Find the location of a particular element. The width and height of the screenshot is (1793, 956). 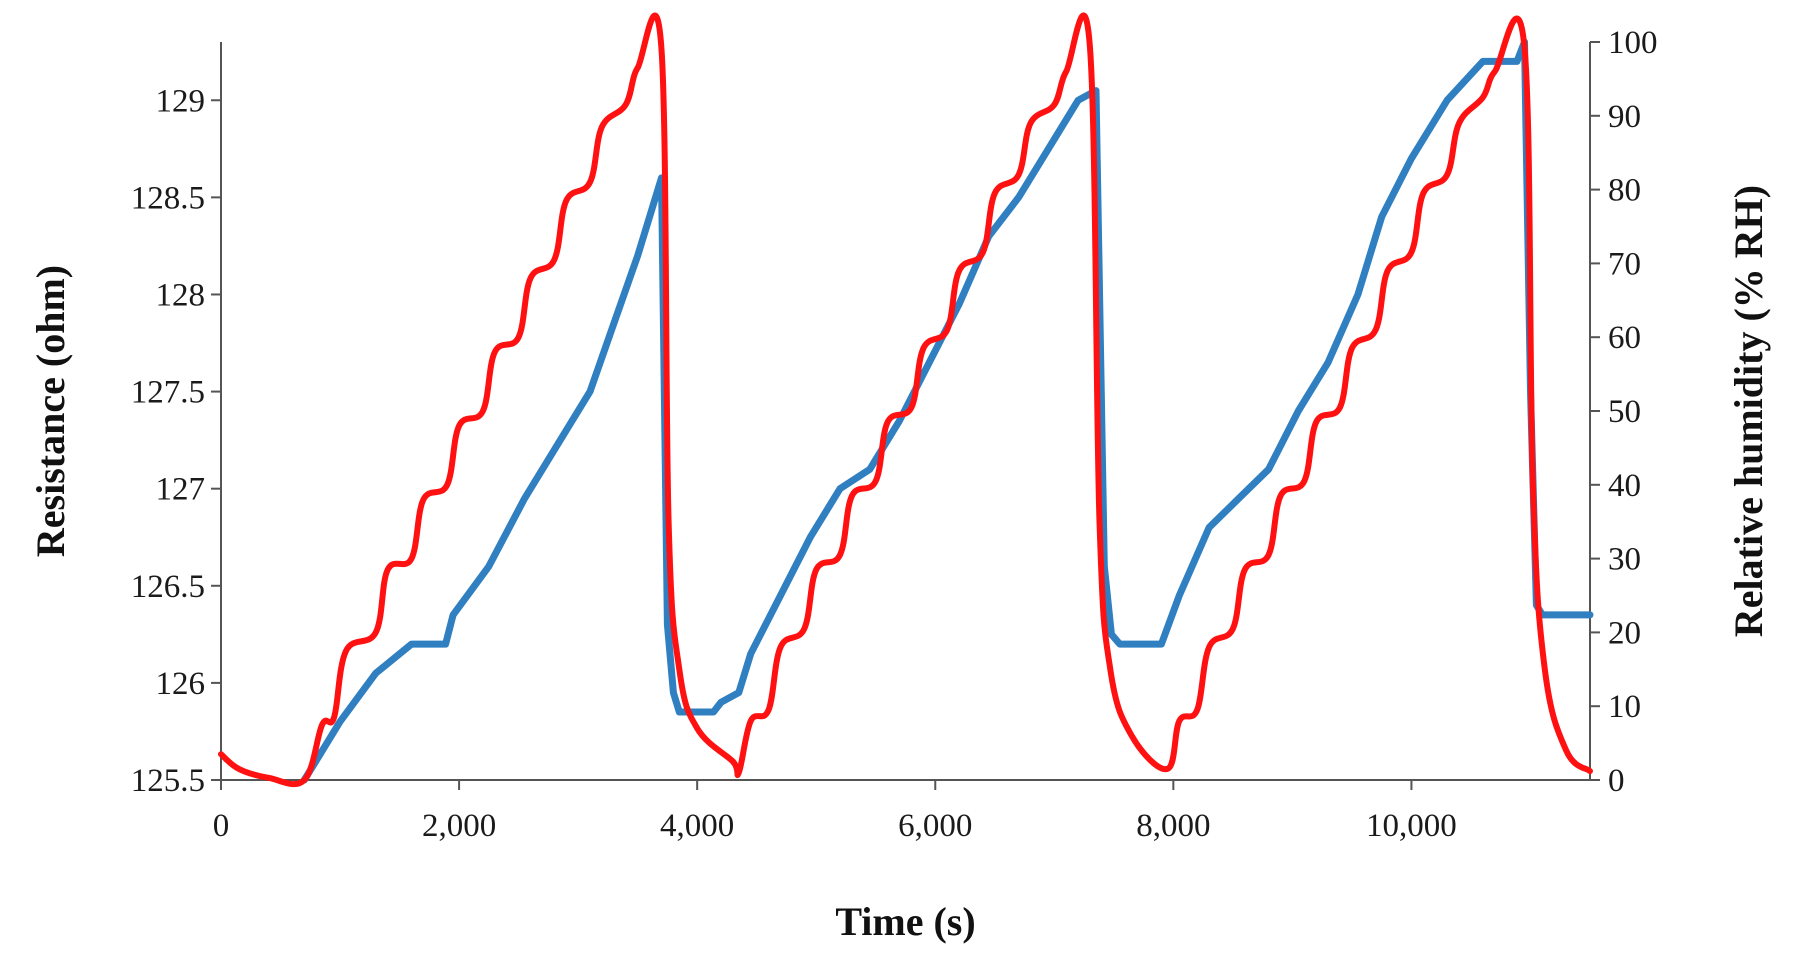

x-tick-label: 8,000 is located at coordinates (1173, 826).